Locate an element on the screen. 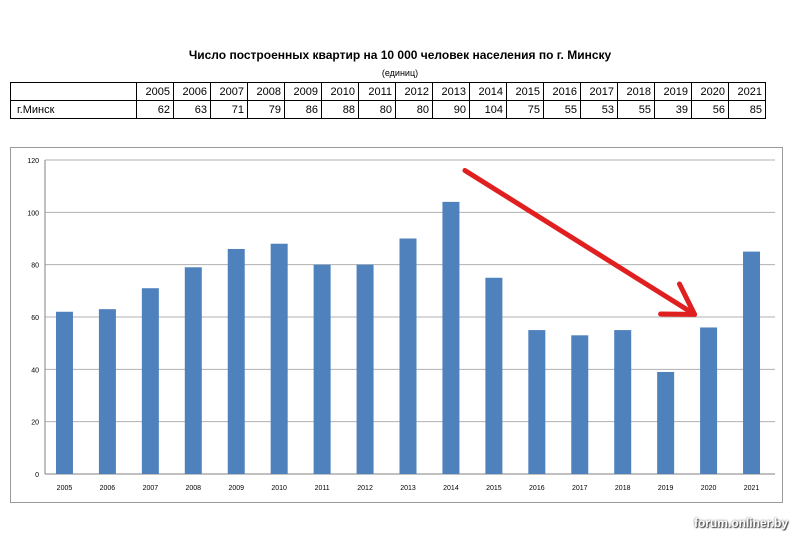 The width and height of the screenshot is (800, 540). table-cell: 71 is located at coordinates (229, 109).